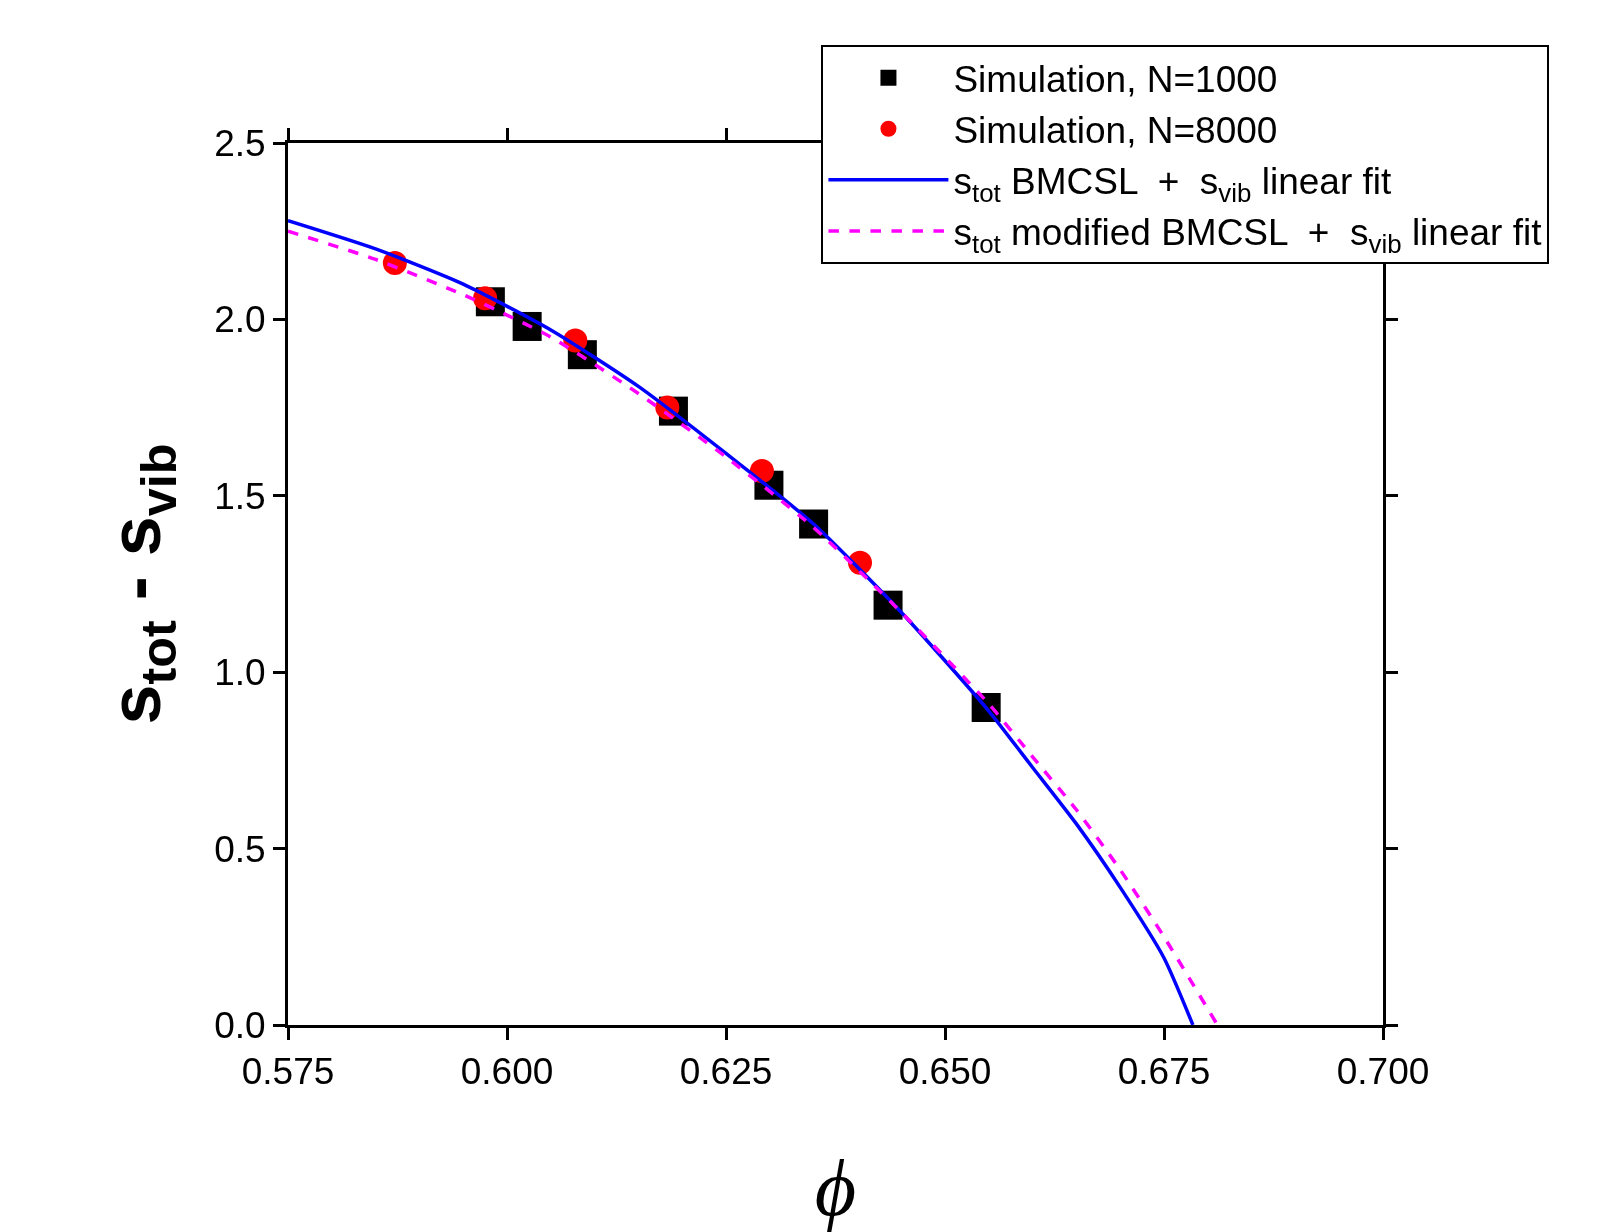  What do you see at coordinates (1115, 80) in the screenshot?
I see `legend-label: Simulation, N=1000` at bounding box center [1115, 80].